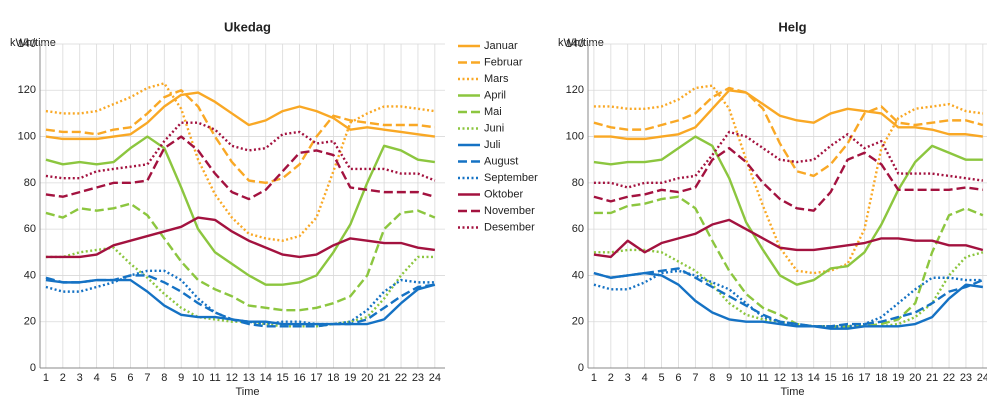  Describe the element at coordinates (503, 62) in the screenshot. I see `legend-label: Februar` at that location.